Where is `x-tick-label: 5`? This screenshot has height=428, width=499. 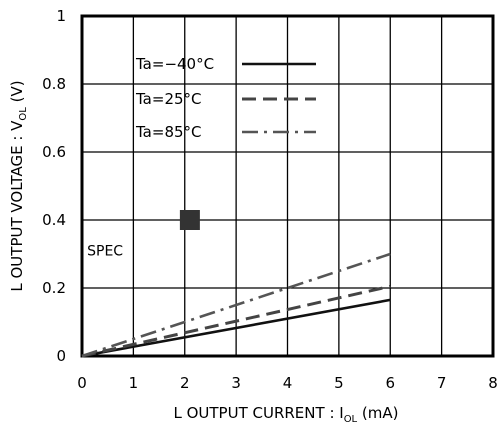 x-tick-label: 5 is located at coordinates (339, 383).